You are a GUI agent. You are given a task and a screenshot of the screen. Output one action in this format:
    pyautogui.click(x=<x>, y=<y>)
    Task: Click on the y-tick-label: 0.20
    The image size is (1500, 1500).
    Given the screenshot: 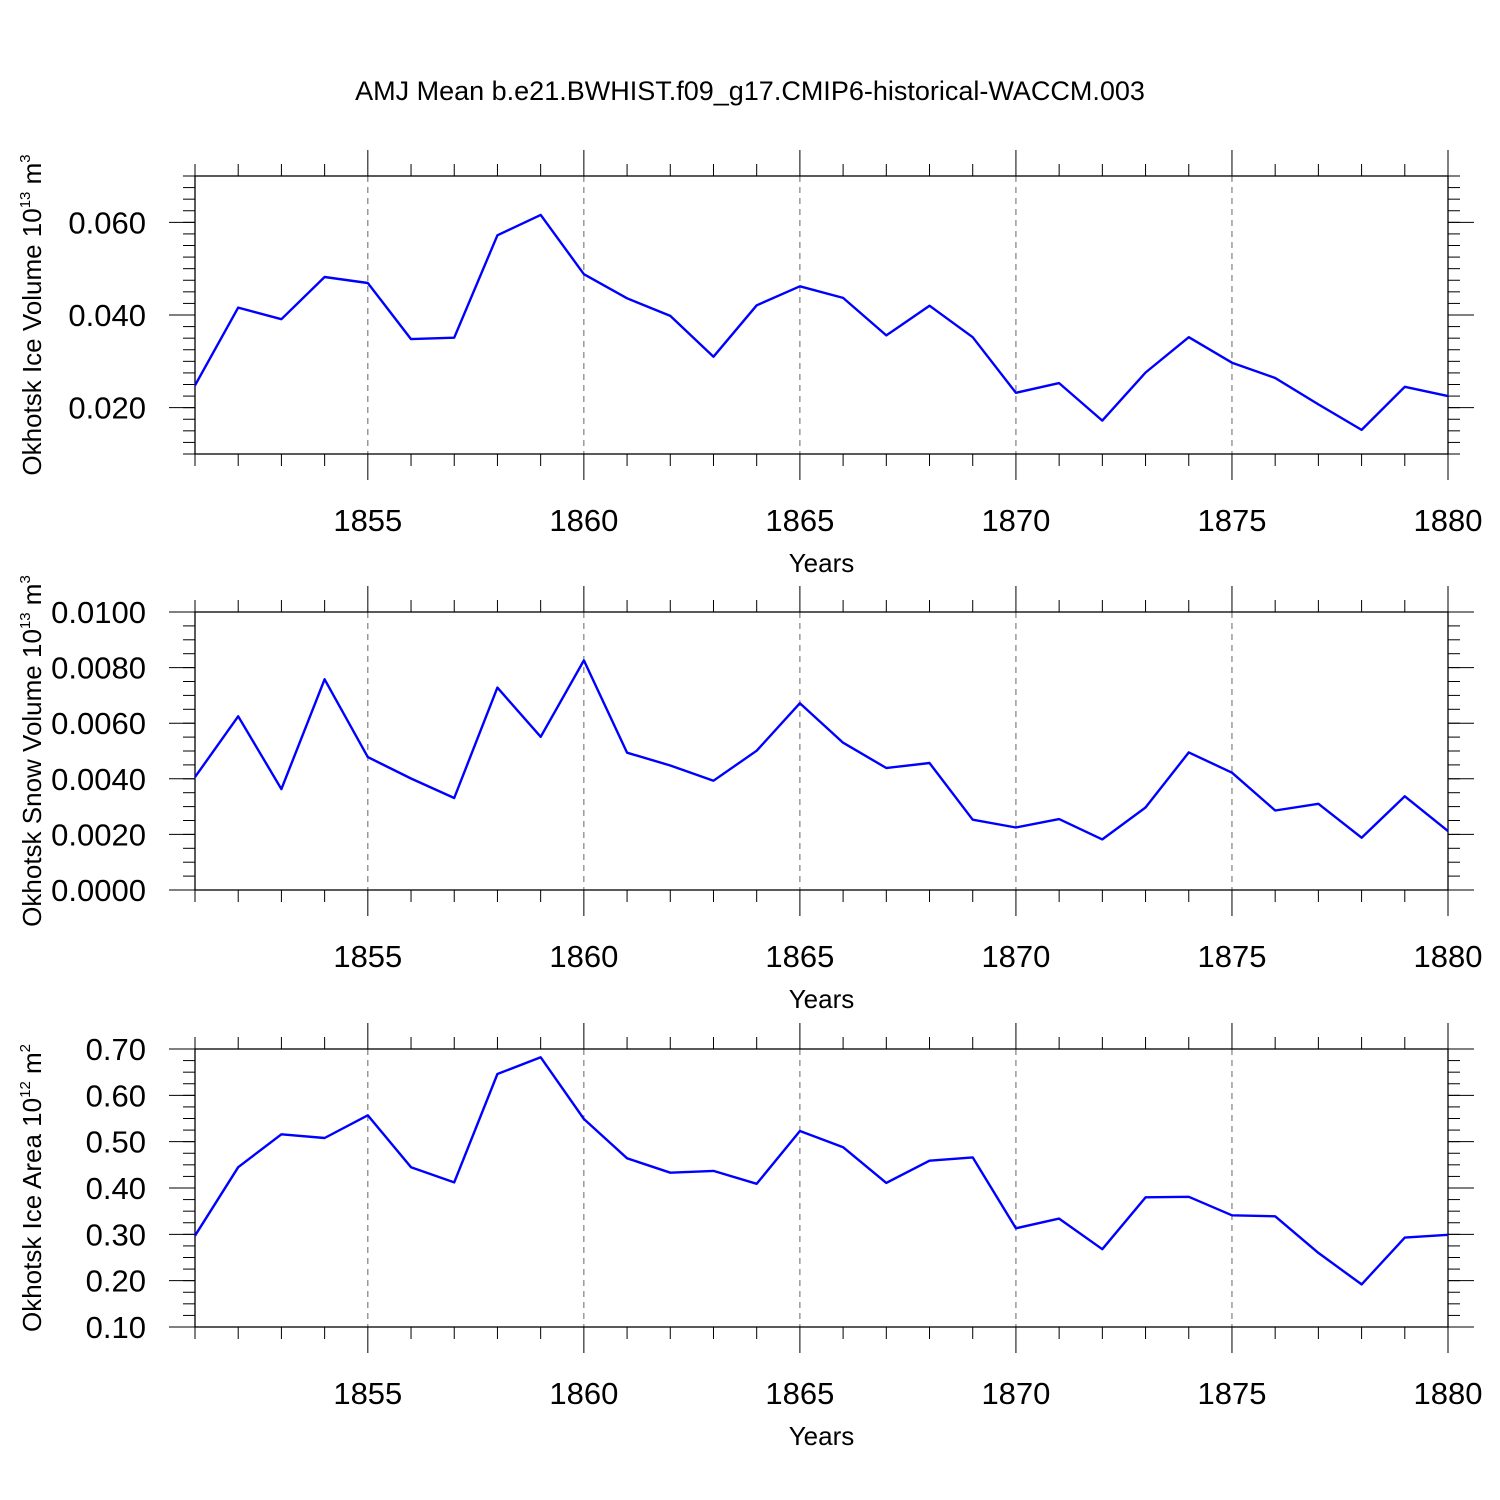 What is the action you would take?
    pyautogui.click(x=116, y=1281)
    